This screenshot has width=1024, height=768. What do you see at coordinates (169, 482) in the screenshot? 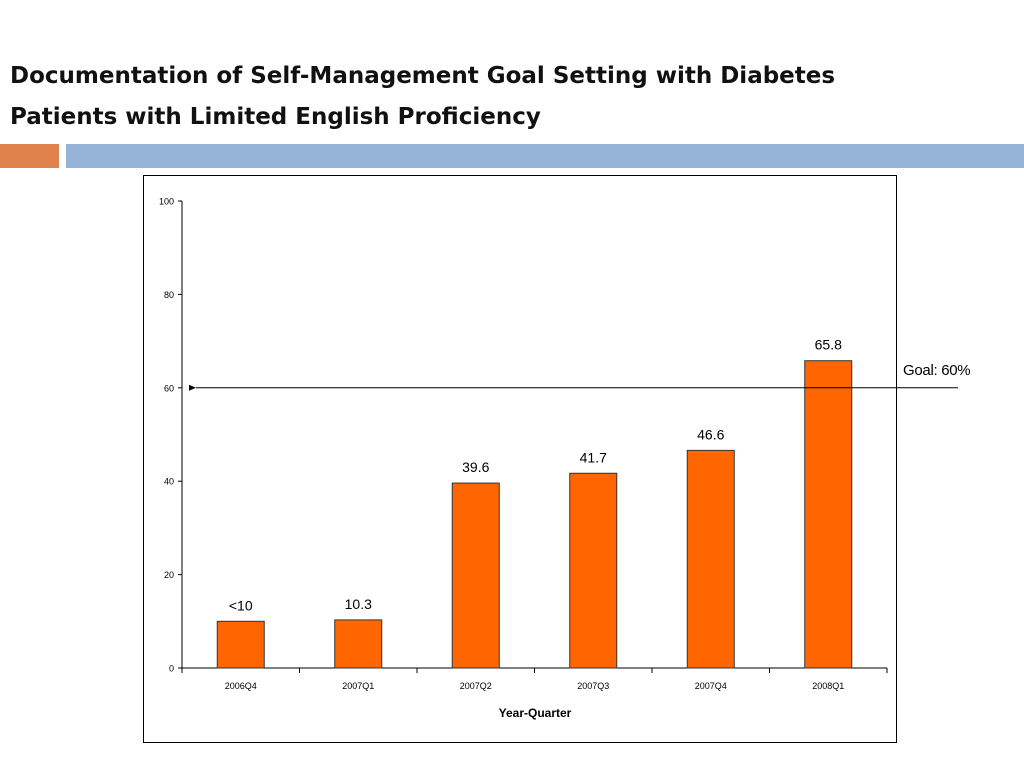
I see `y-tick-label: 40` at bounding box center [169, 482].